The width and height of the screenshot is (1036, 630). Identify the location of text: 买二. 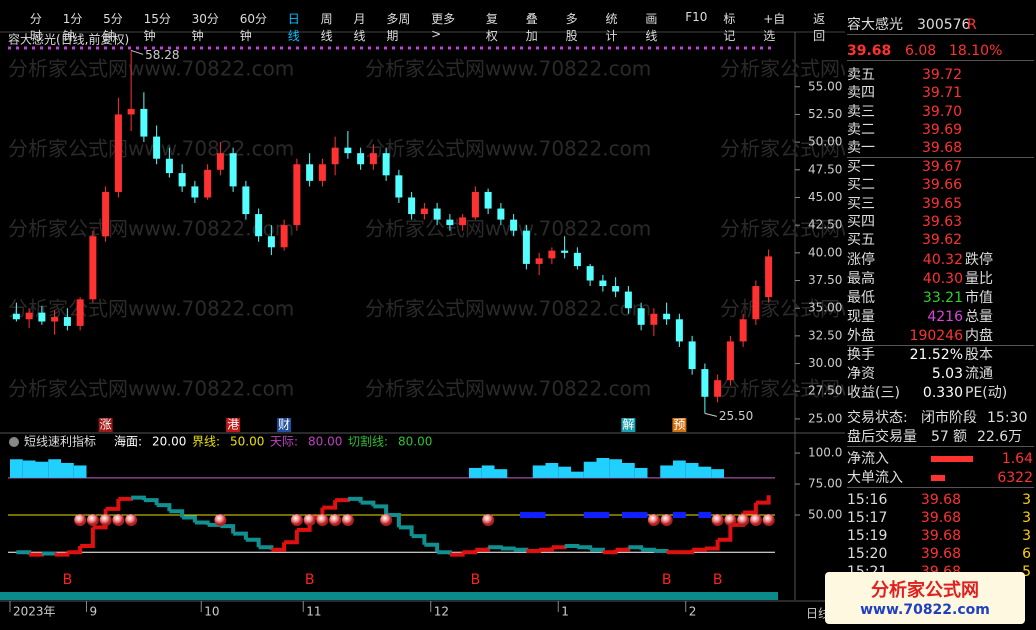
(861, 185).